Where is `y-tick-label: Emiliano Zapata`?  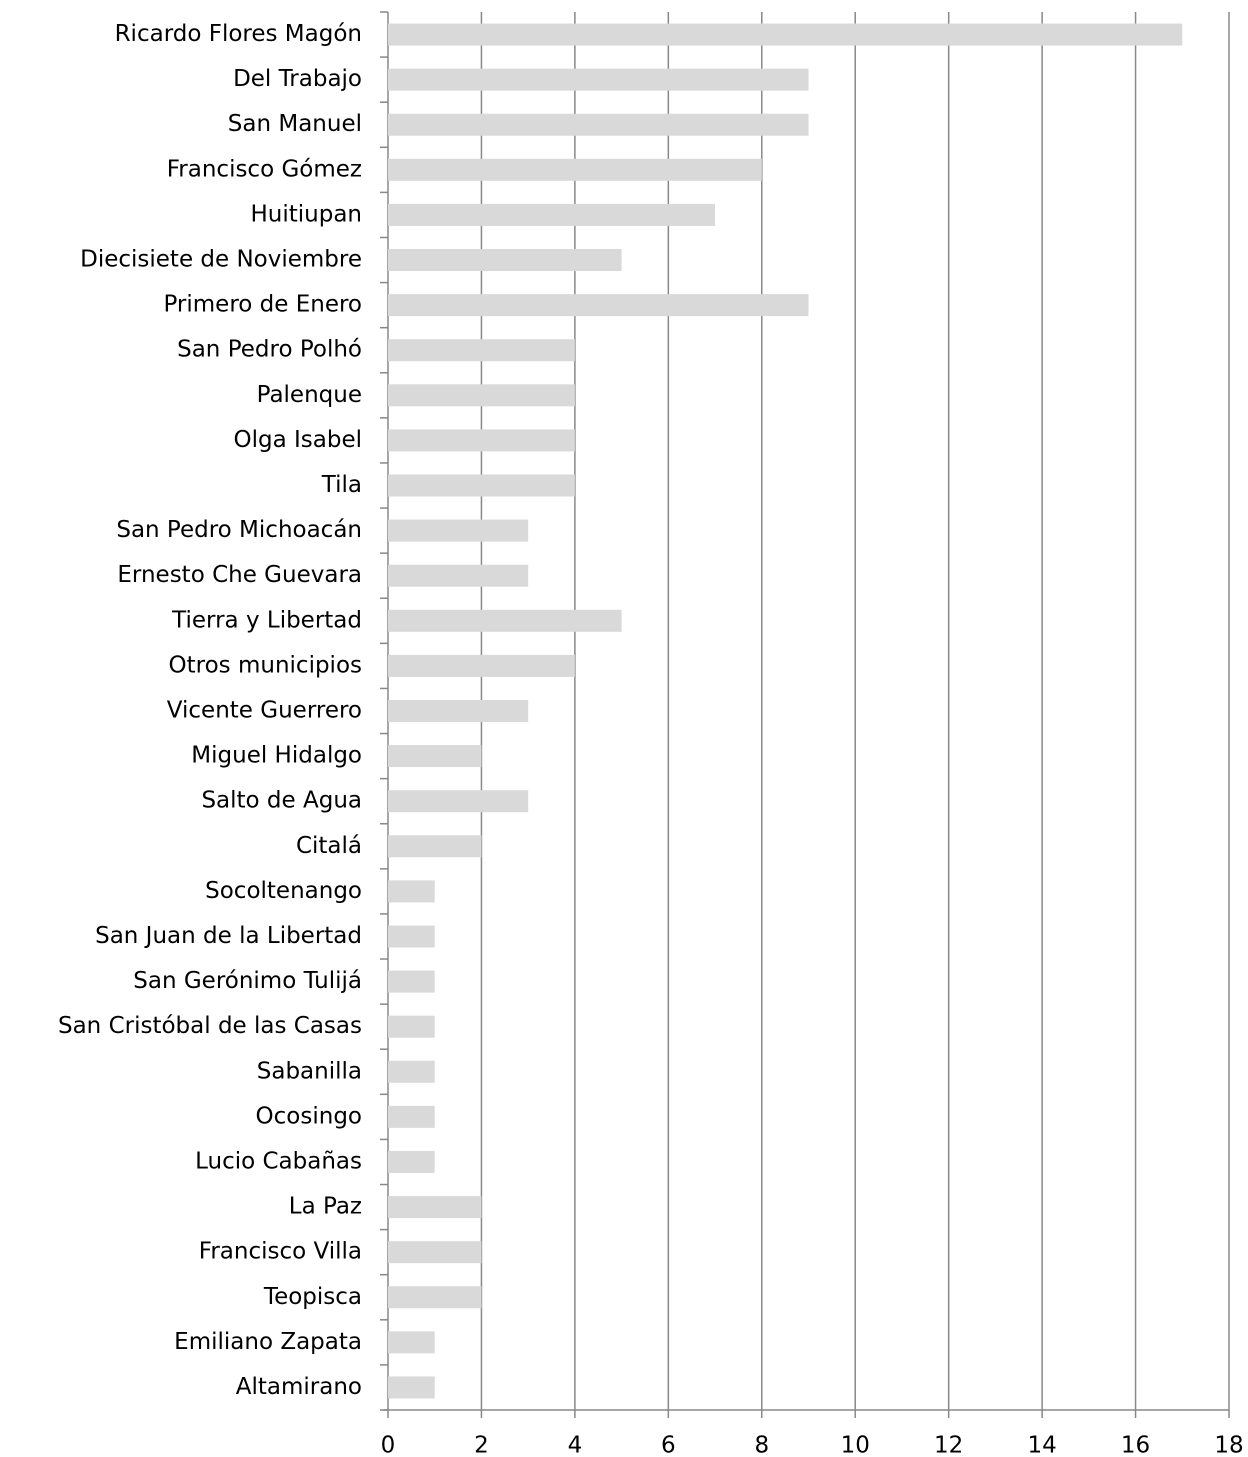 y-tick-label: Emiliano Zapata is located at coordinates (268, 1342).